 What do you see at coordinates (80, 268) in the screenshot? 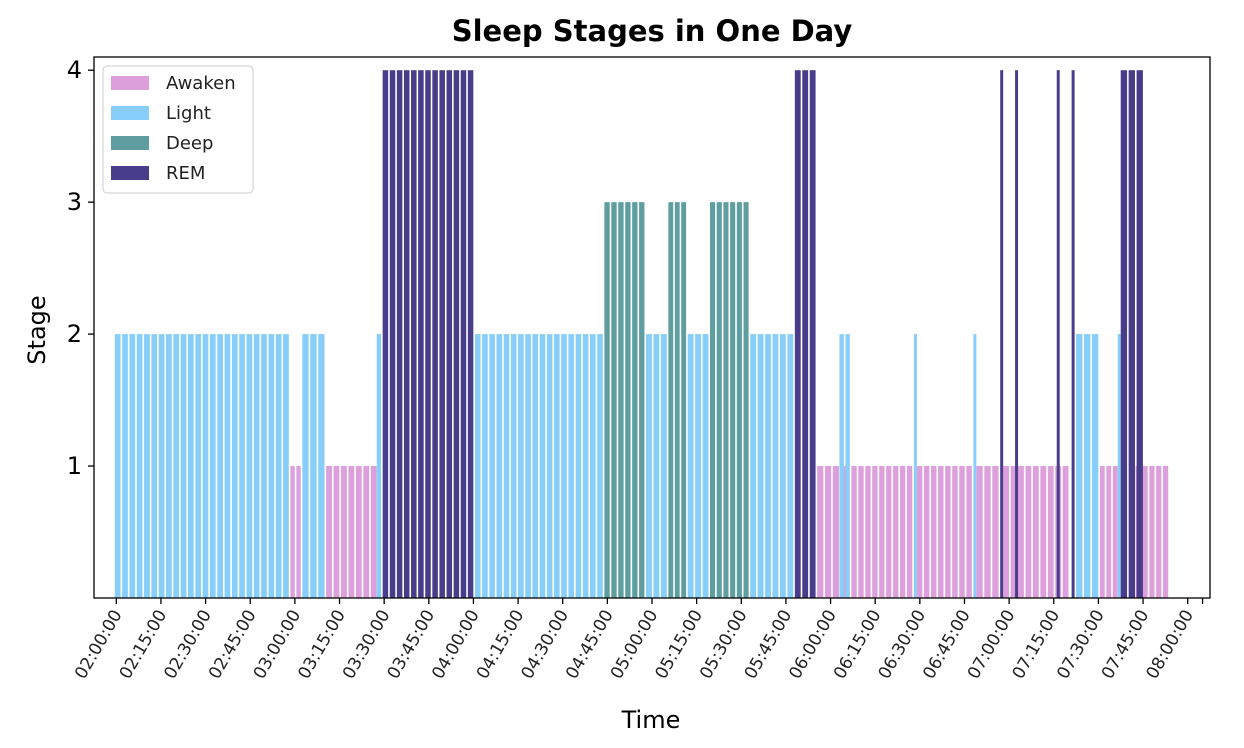
I see `y-axis: 1 2 3 4` at bounding box center [80, 268].